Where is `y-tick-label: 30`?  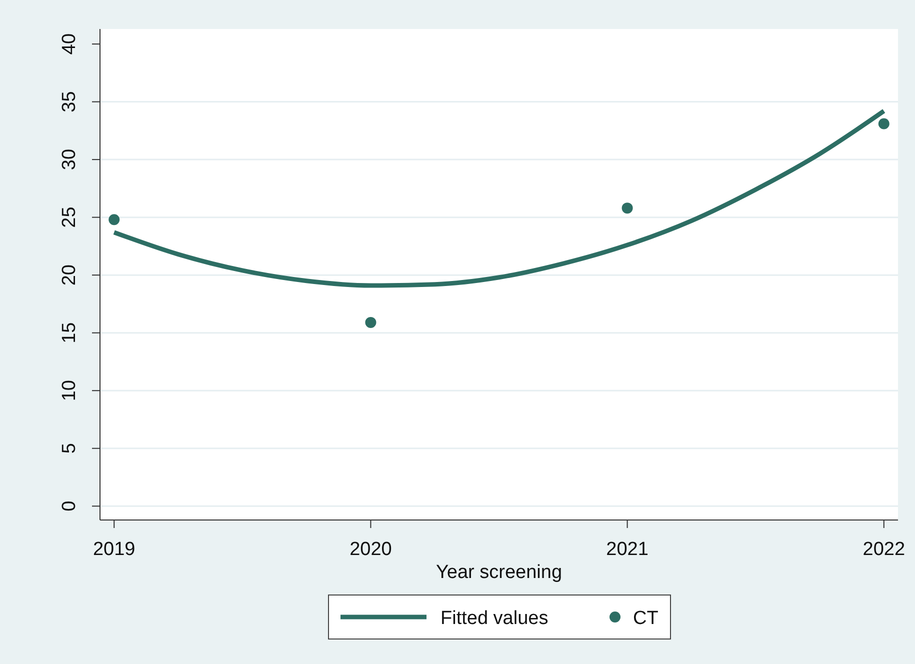 y-tick-label: 30 is located at coordinates (69, 159).